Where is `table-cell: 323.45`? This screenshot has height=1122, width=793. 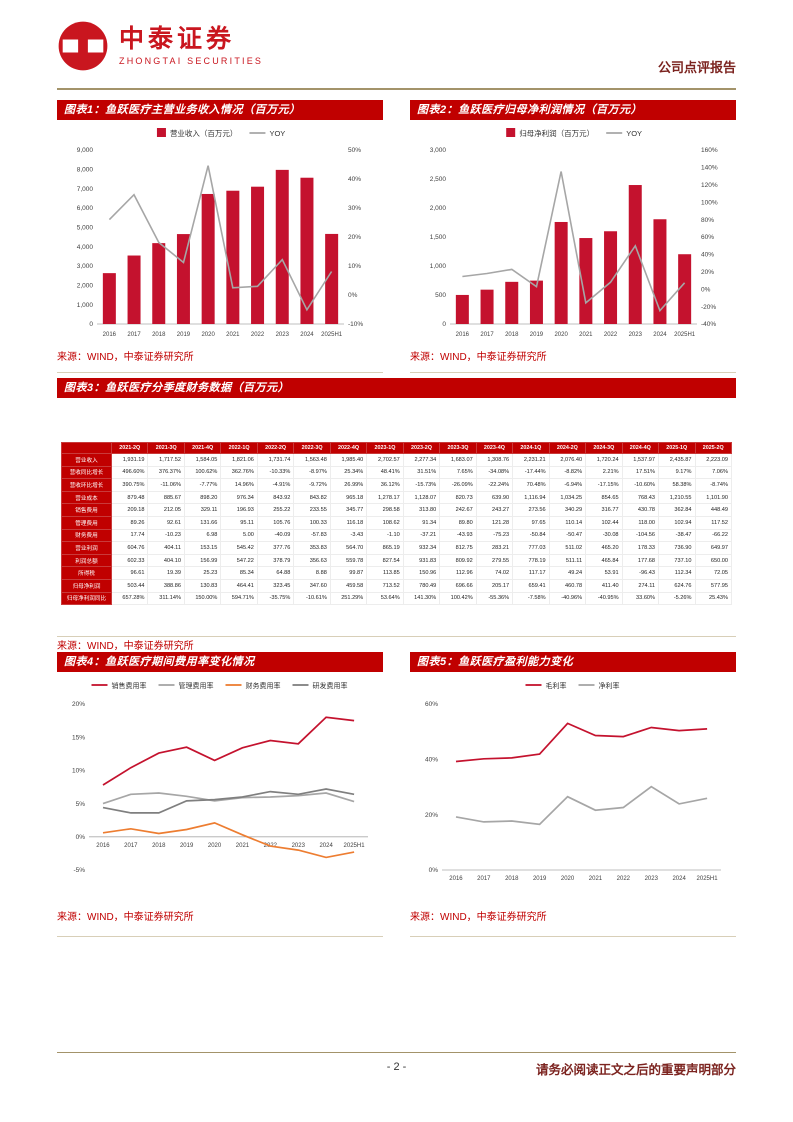
table-cell: 323.45 is located at coordinates (275, 585).